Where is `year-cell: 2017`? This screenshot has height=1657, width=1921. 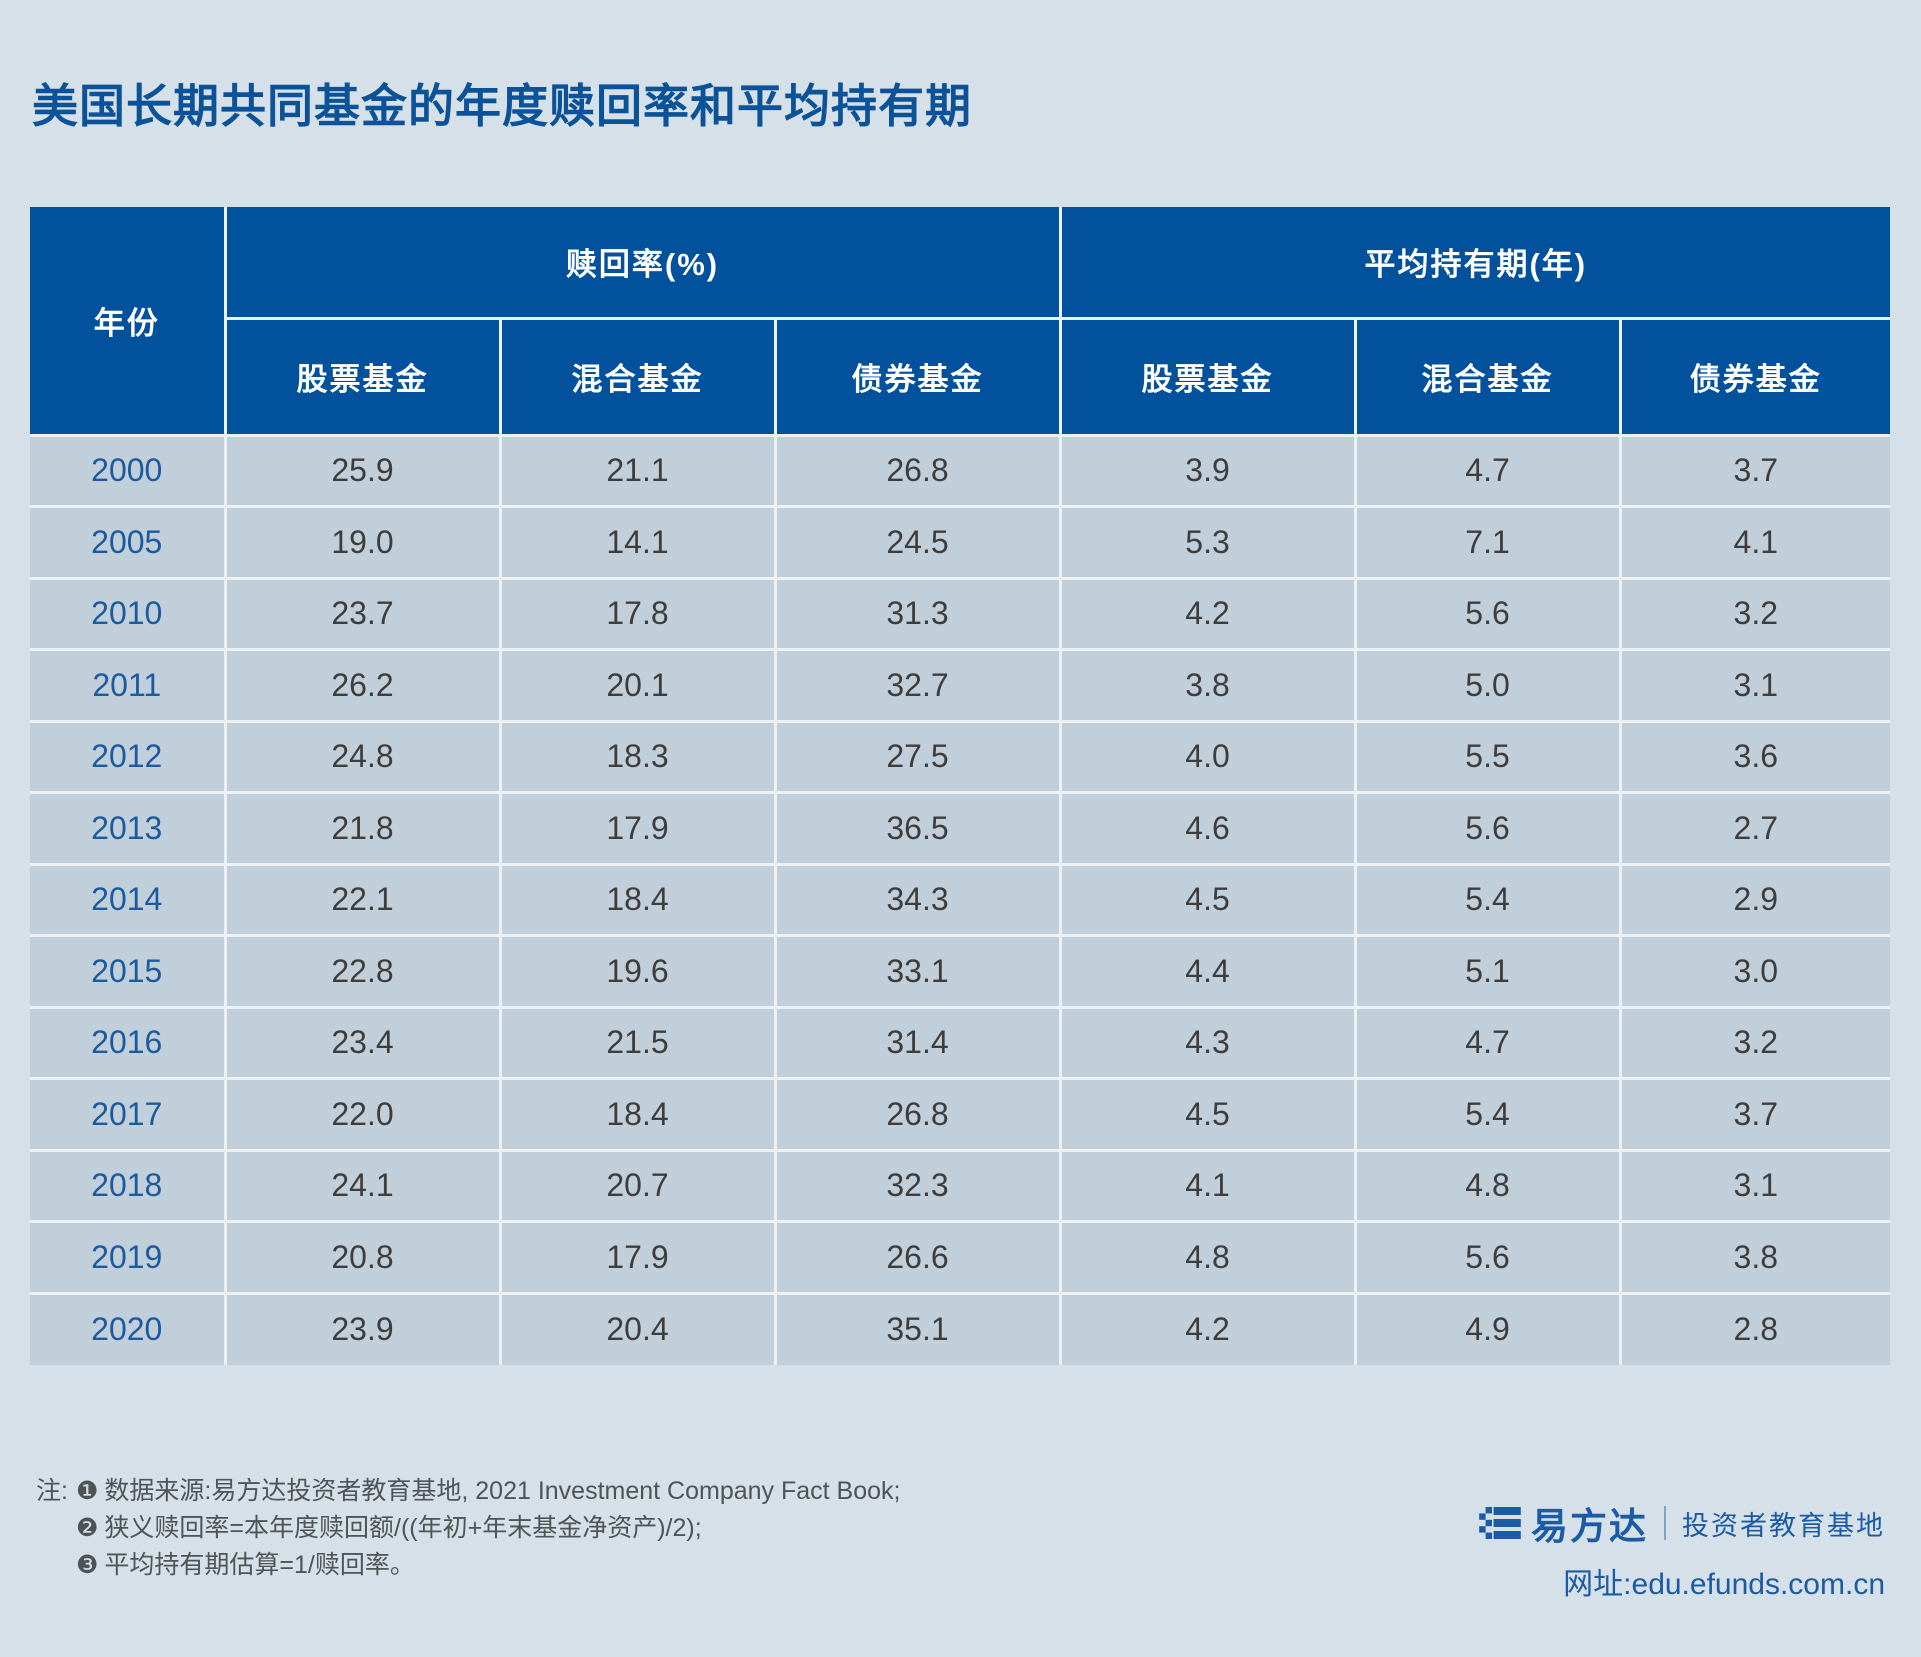 year-cell: 2017 is located at coordinates (127, 1114).